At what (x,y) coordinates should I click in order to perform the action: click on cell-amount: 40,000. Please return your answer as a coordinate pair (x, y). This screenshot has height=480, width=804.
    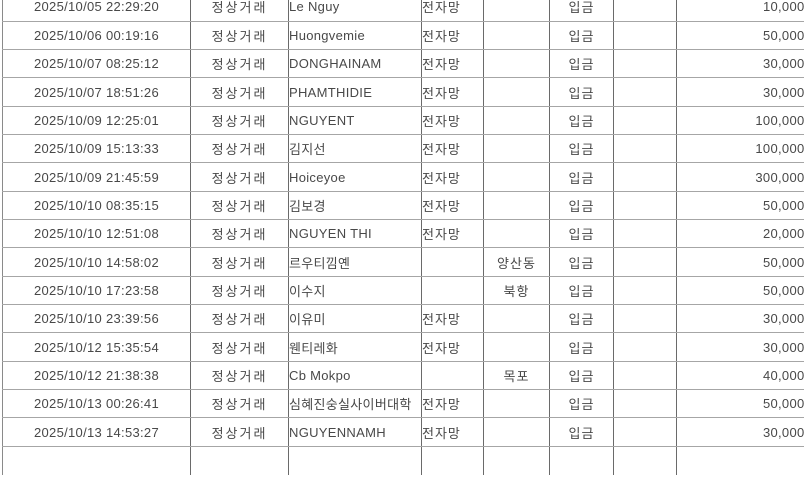
    Looking at the image, I should click on (740, 376).